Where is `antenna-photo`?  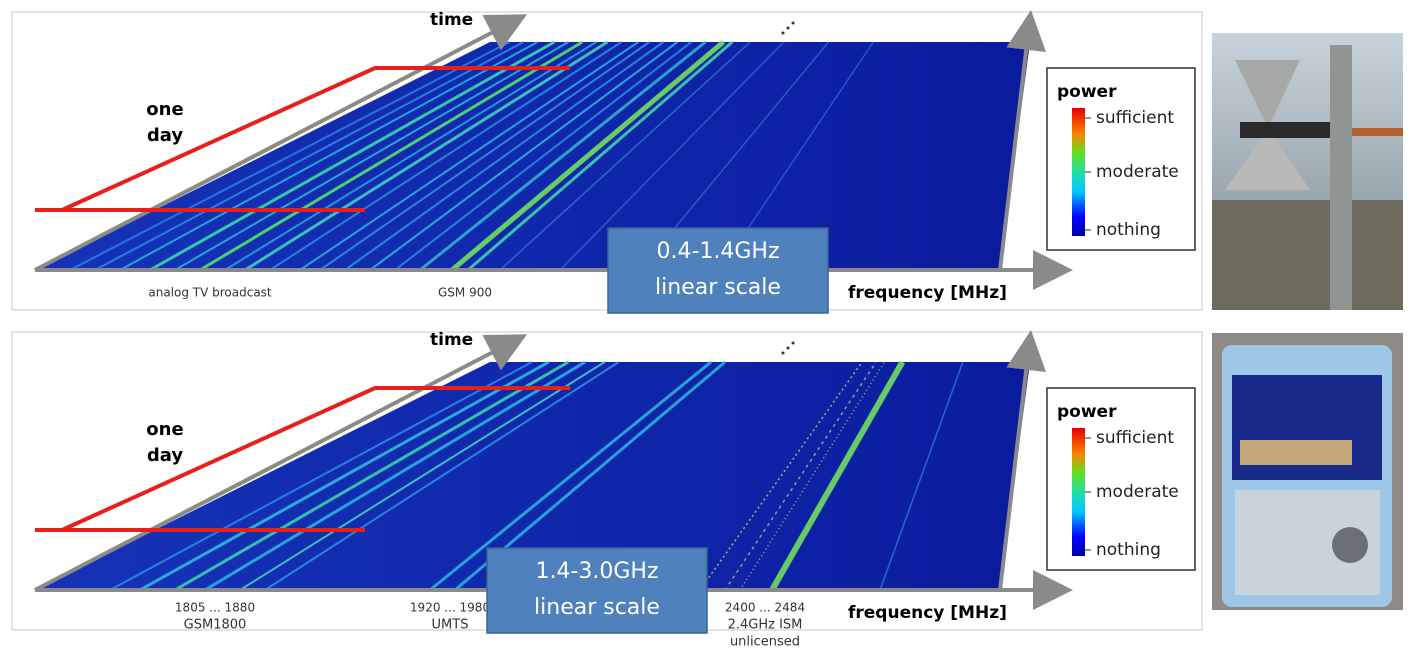 antenna-photo is located at coordinates (1307, 171).